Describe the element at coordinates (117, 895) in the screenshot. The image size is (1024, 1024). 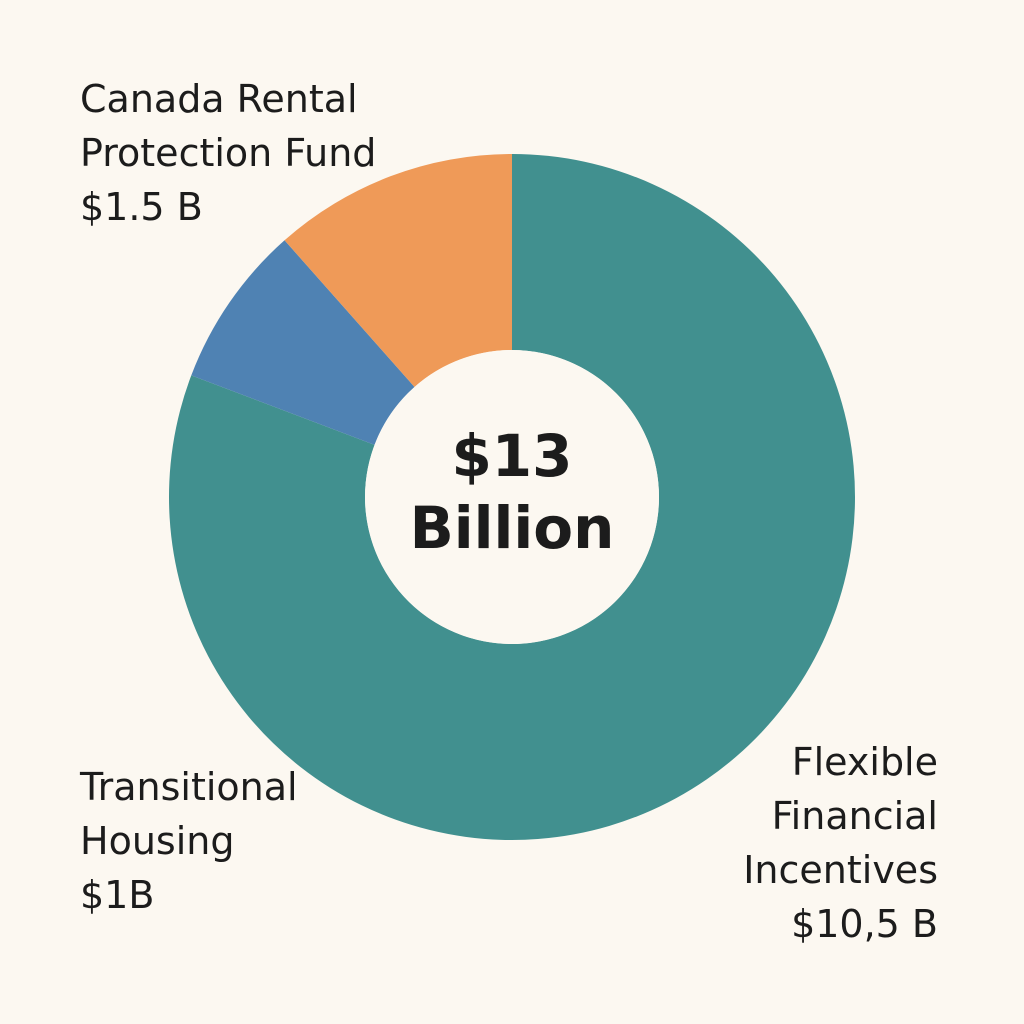
I see `value-label: $1B` at that location.